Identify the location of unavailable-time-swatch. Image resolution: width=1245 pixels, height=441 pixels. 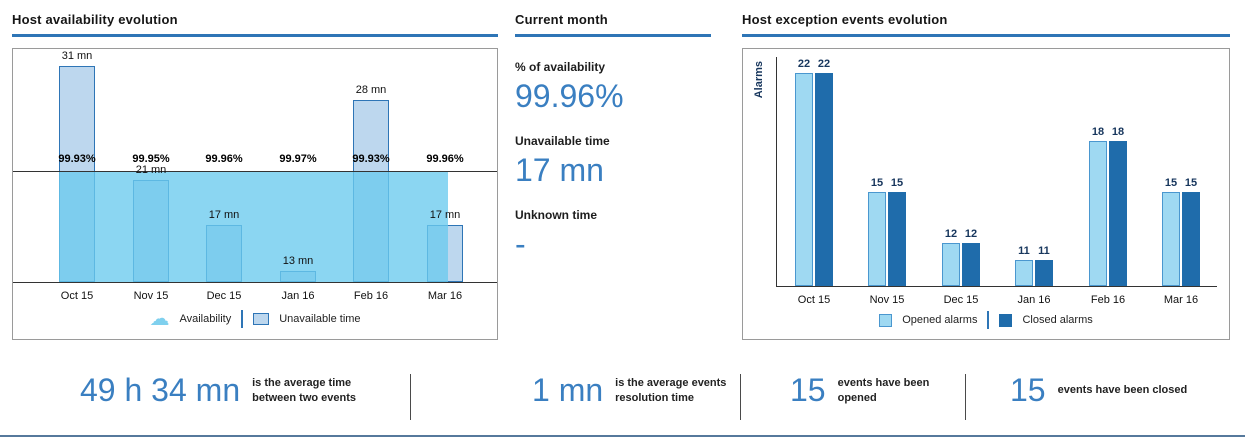
(261, 319).